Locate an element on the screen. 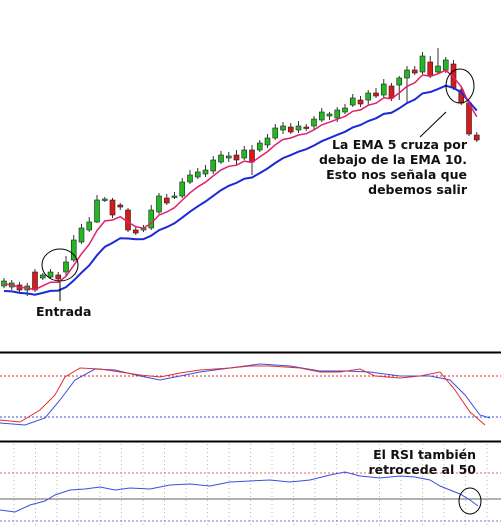 The image size is (501, 528). oscillator-signal-line is located at coordinates (245, 394).